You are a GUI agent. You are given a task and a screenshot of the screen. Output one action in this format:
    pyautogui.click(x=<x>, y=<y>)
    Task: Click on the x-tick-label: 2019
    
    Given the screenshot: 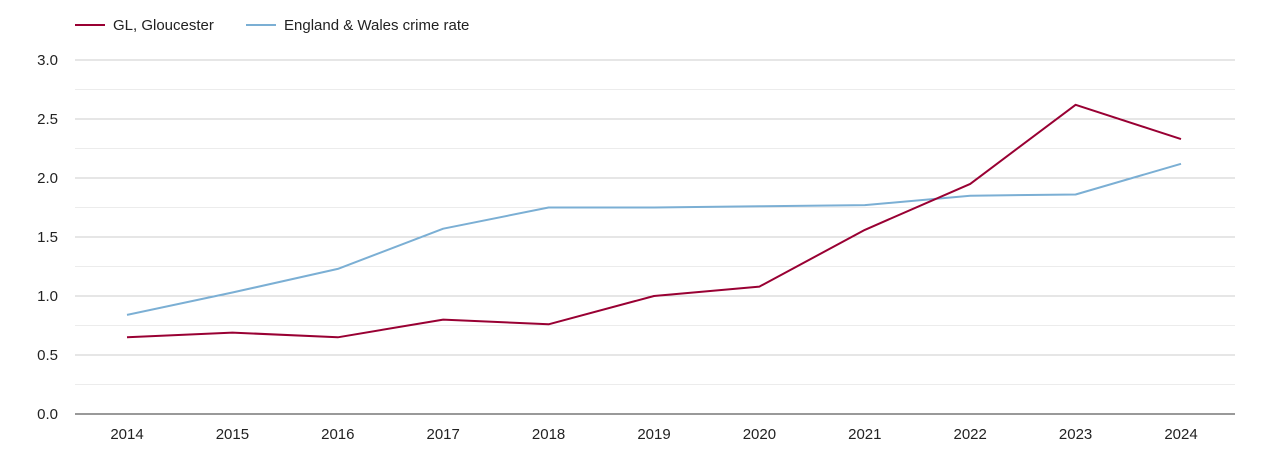 What is the action you would take?
    pyautogui.click(x=653, y=434)
    